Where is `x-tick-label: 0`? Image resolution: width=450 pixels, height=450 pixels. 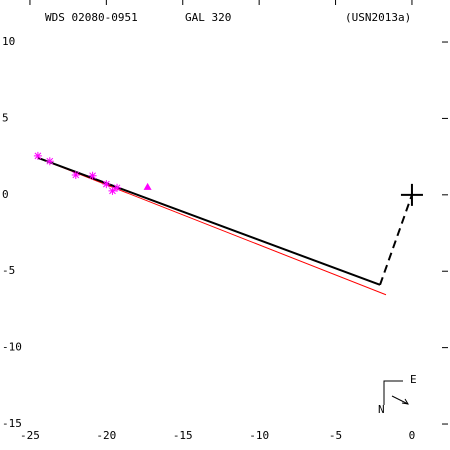
x-tick-label: 0 is located at coordinates (412, 435).